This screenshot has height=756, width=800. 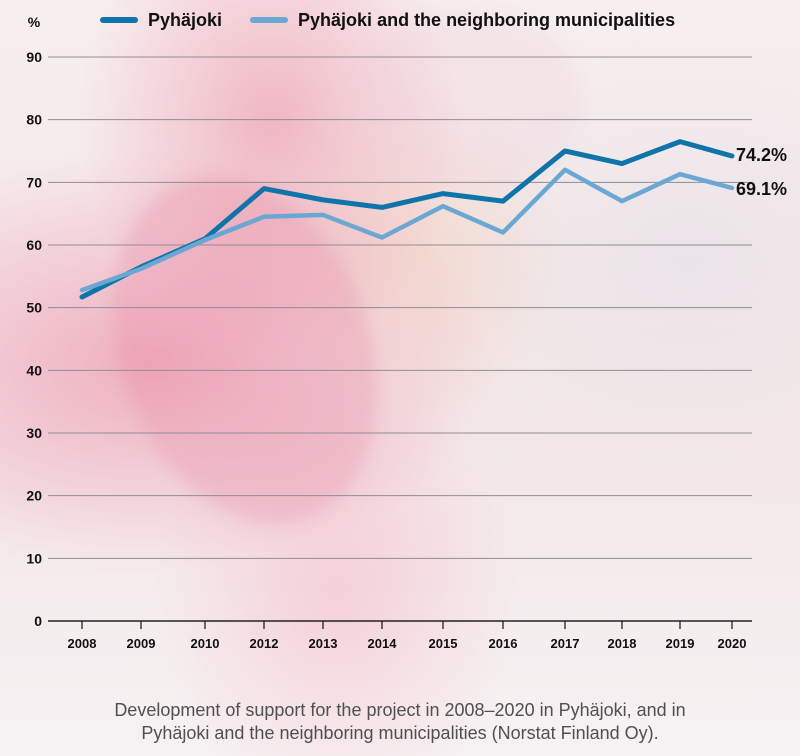 What do you see at coordinates (680, 643) in the screenshot?
I see `x-tick-label-2019: 2019` at bounding box center [680, 643].